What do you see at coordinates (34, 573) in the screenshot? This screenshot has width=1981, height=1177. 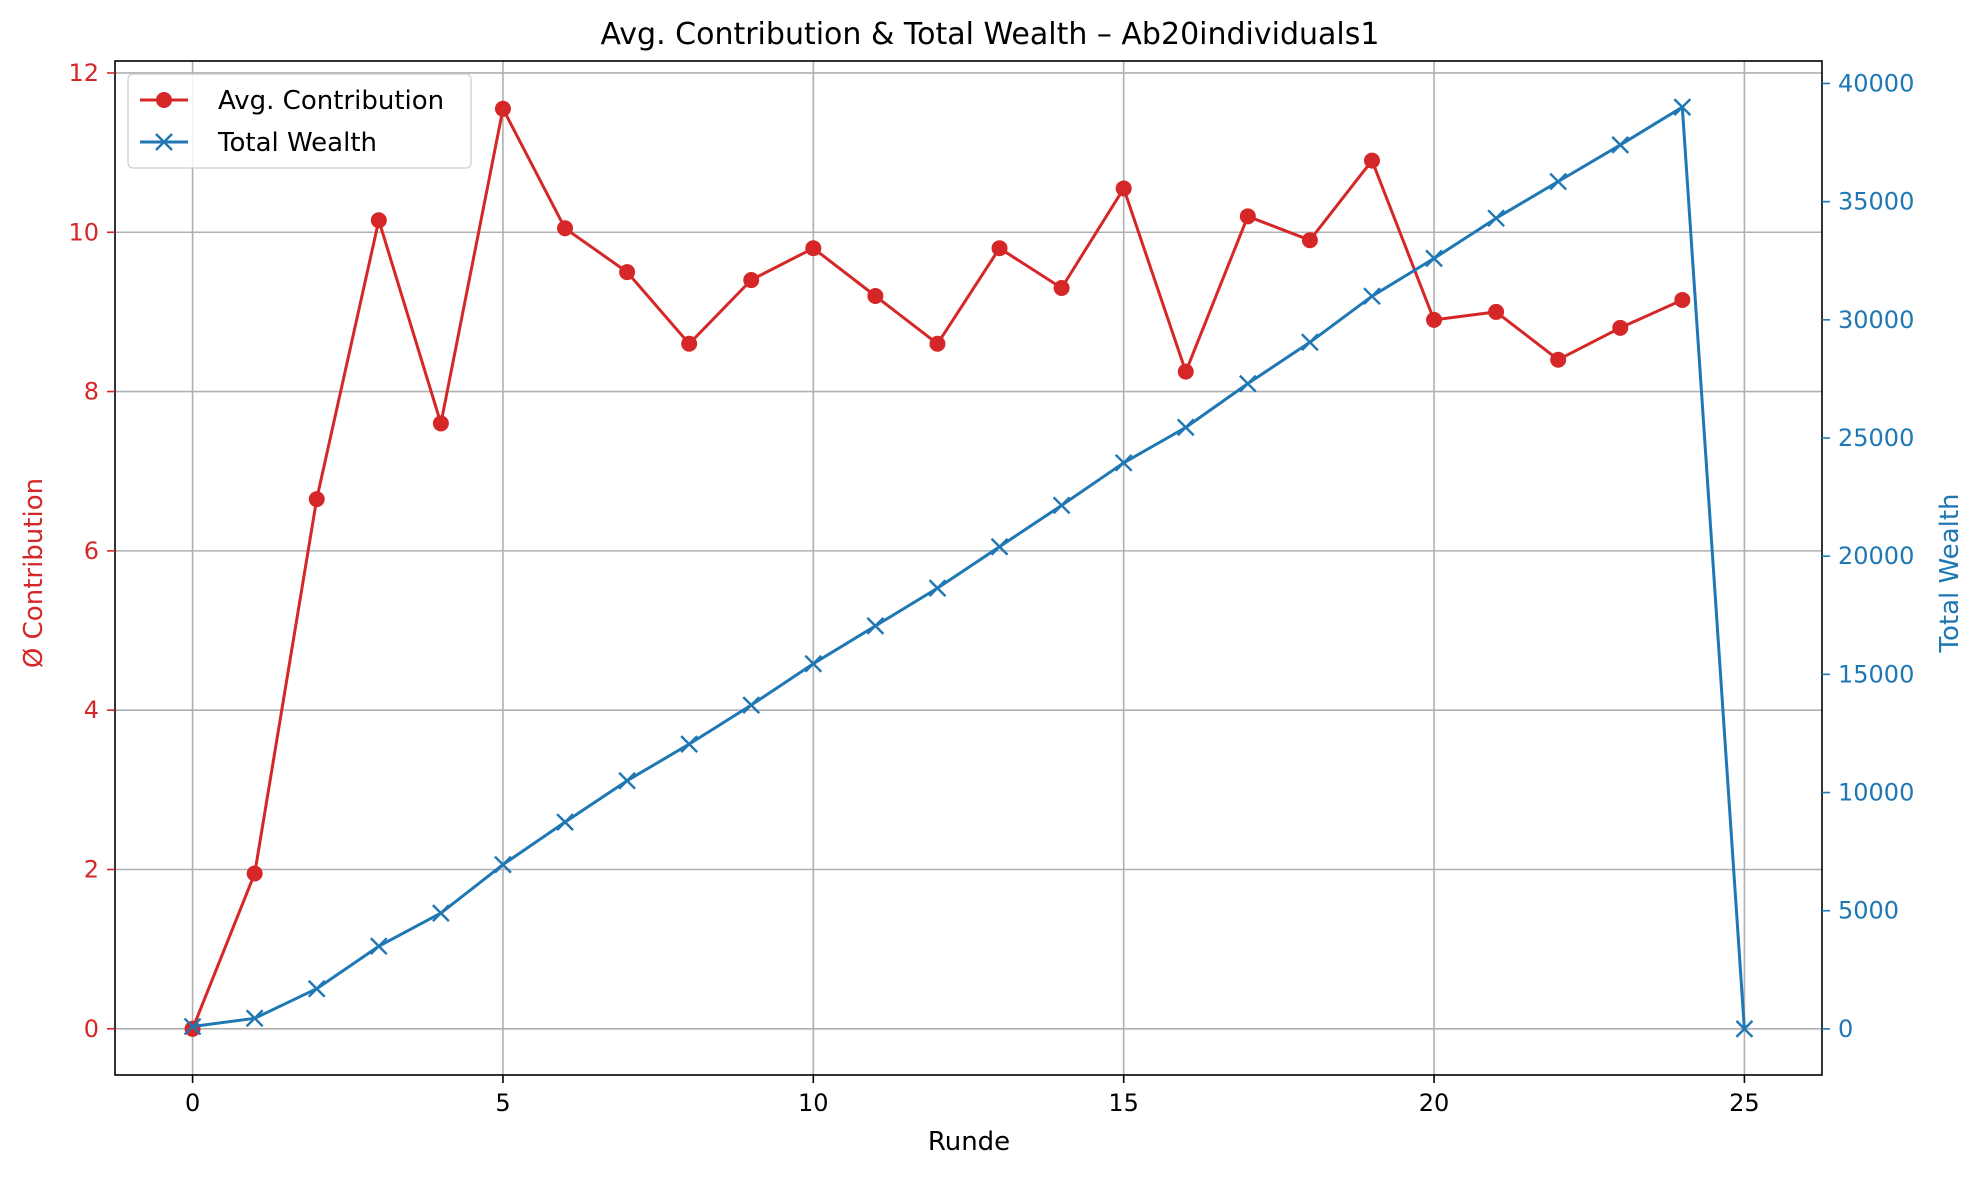 I see `left-y-axis-title: Ø Contribution` at bounding box center [34, 573].